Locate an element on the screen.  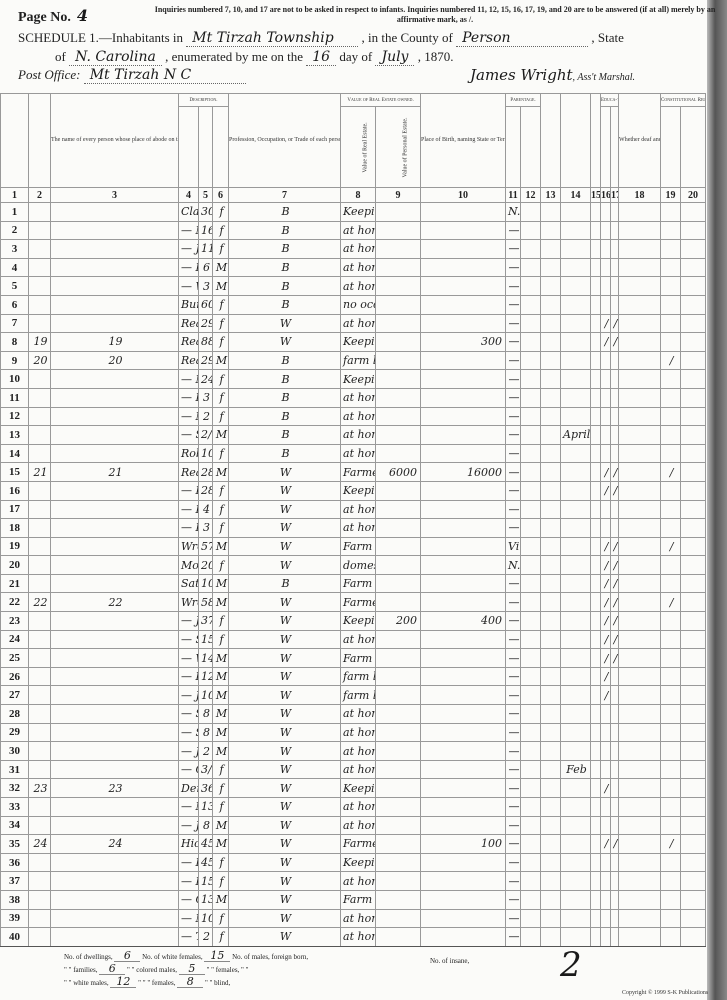
table-row: 322323Dement Mary A.36fWKeeping house—/ is located at coordinates (353, 788).